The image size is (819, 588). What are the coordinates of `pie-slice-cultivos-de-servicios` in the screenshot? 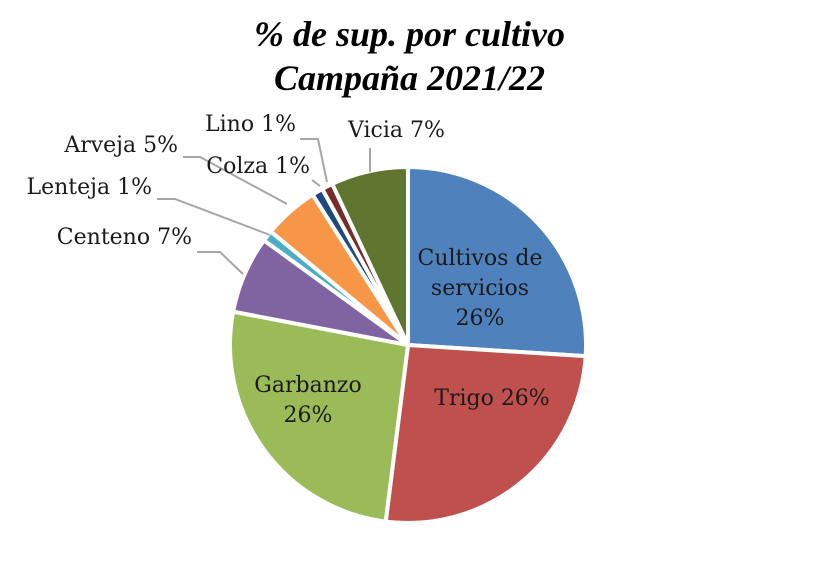 It's located at (497, 262).